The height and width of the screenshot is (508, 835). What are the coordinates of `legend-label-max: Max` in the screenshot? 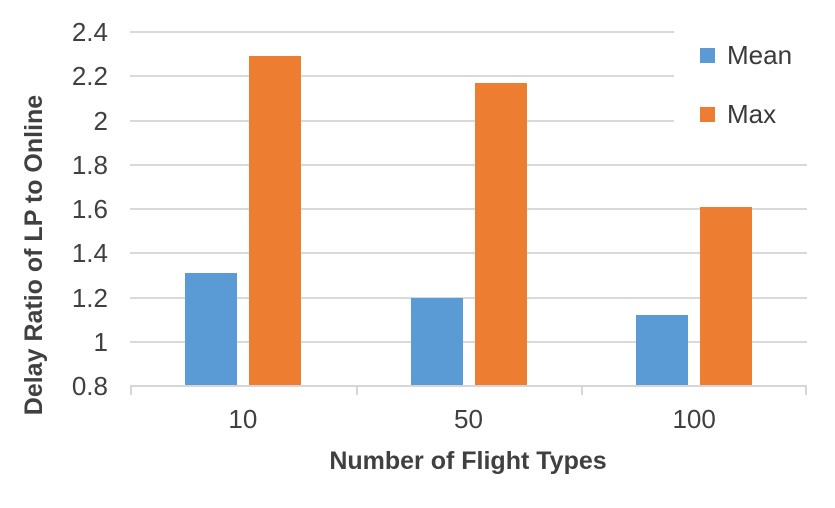 It's located at (752, 114).